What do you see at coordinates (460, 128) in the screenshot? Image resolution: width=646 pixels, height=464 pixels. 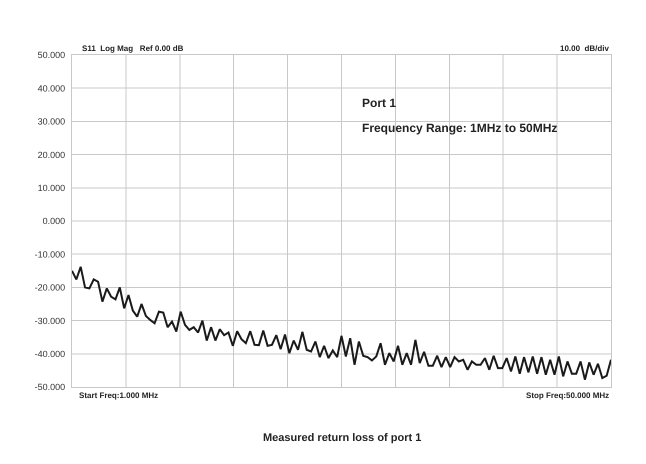 I see `annotation: Frequency Range: 1MHz to 50MHz` at bounding box center [460, 128].